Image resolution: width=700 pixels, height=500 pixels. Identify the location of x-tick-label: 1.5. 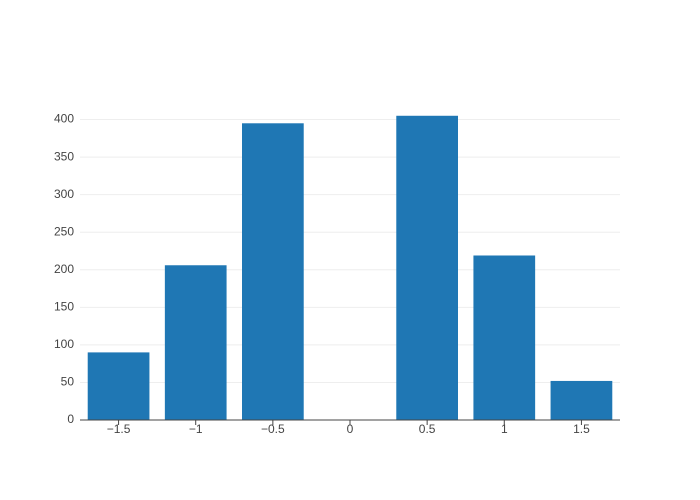
(581, 429).